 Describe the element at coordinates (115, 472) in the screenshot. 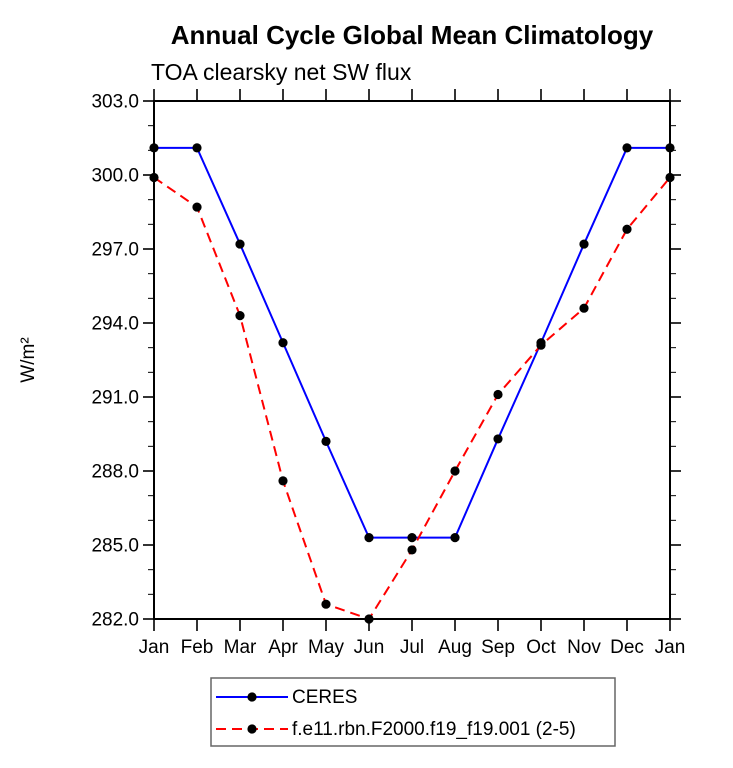

I see `y-axis-tick-label: 288.0` at that location.